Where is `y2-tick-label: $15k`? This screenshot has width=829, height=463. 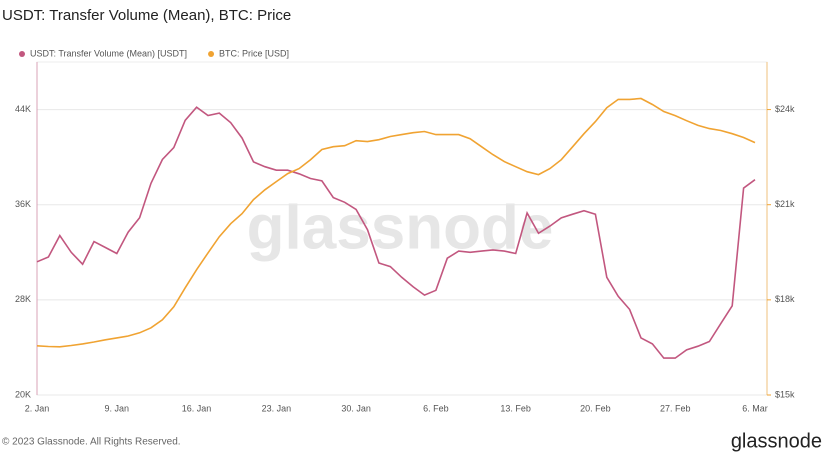
y2-tick-label: $15k is located at coordinates (785, 394).